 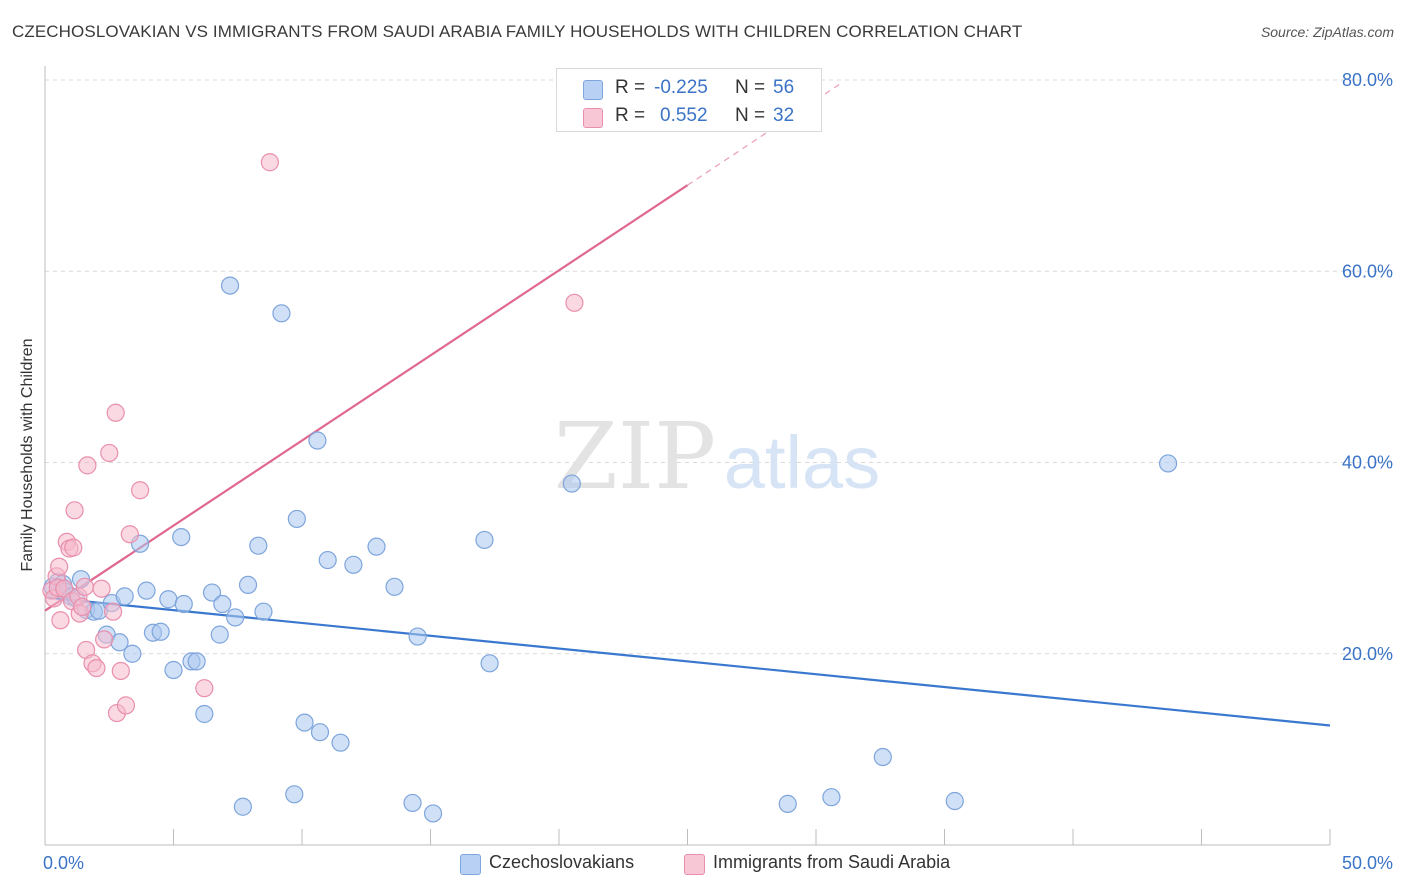 What do you see at coordinates (694, 864) in the screenshot?
I see `series-swatch-pink` at bounding box center [694, 864].